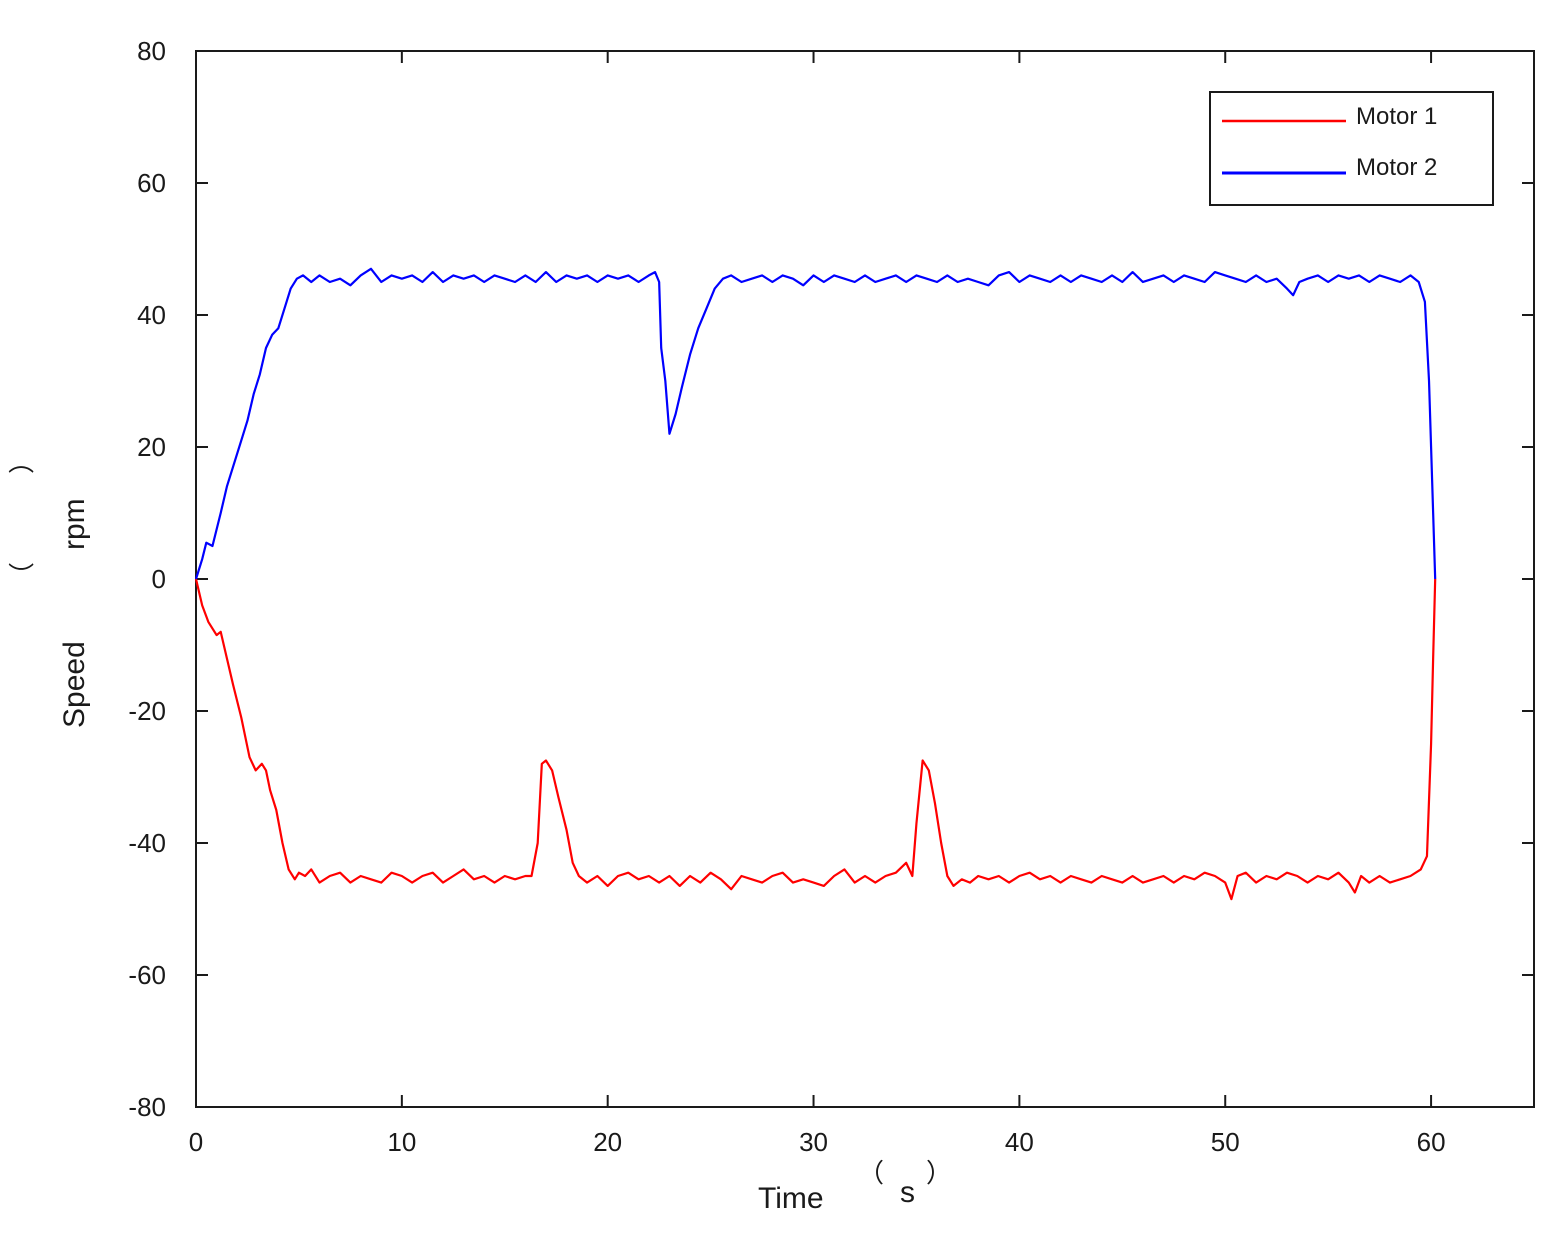  What do you see at coordinates (151, 183) in the screenshot?
I see `y-tick-label: 60` at bounding box center [151, 183].